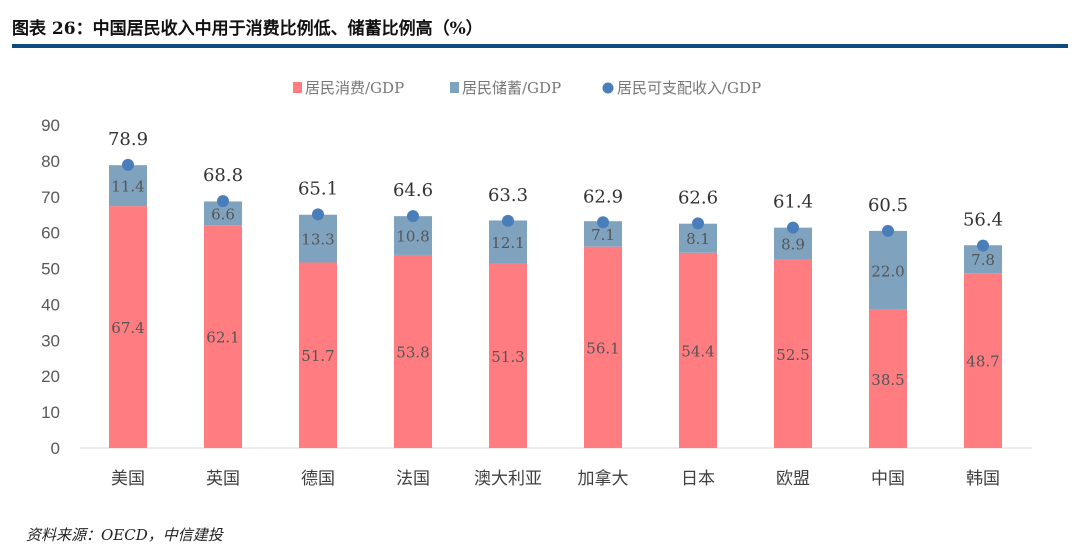 The width and height of the screenshot is (1080, 553). I want to click on savings-data-label: 8.9, so click(793, 245).